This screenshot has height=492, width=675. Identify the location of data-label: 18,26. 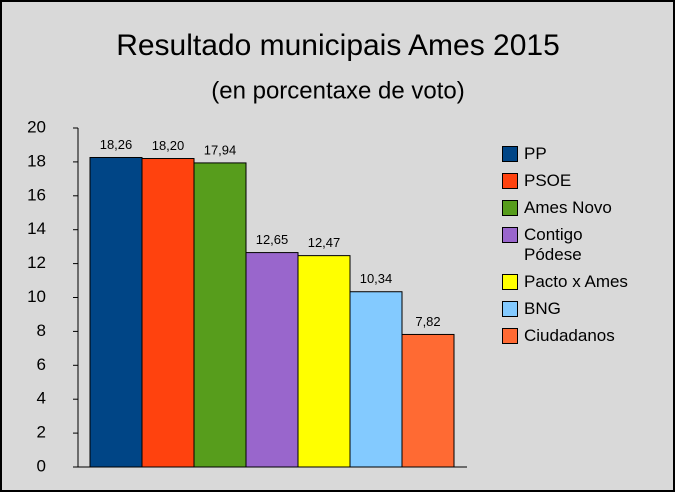
(116, 144).